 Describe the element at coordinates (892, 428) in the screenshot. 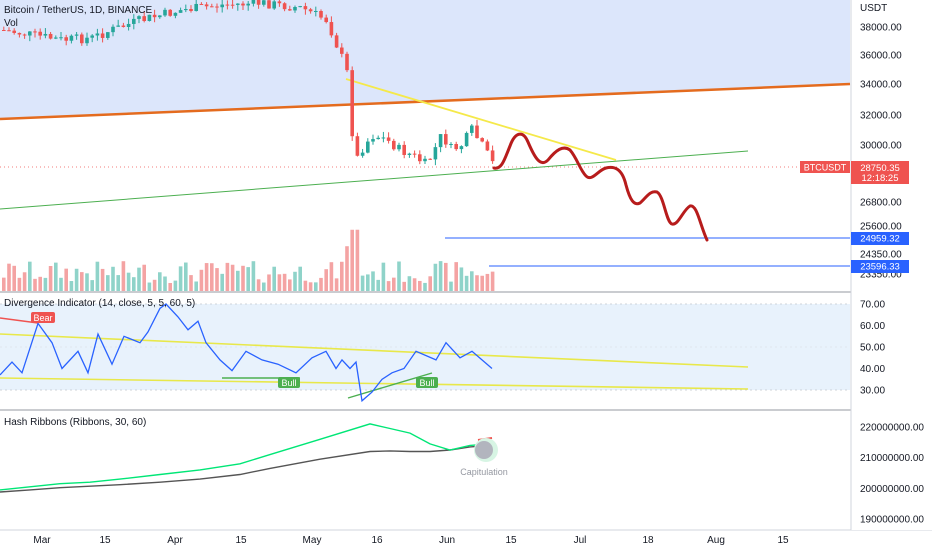

I see `hash-tick: 220000000.00` at that location.